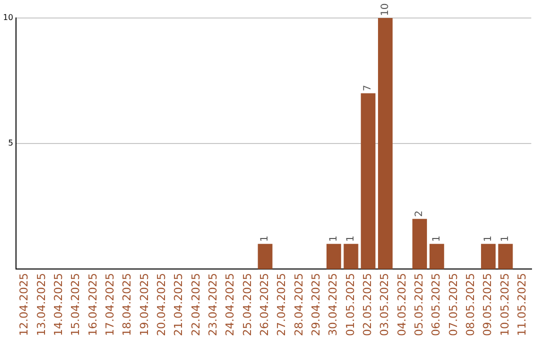  I want to click on x-tick-label: 17.04.2025, so click(109, 304).